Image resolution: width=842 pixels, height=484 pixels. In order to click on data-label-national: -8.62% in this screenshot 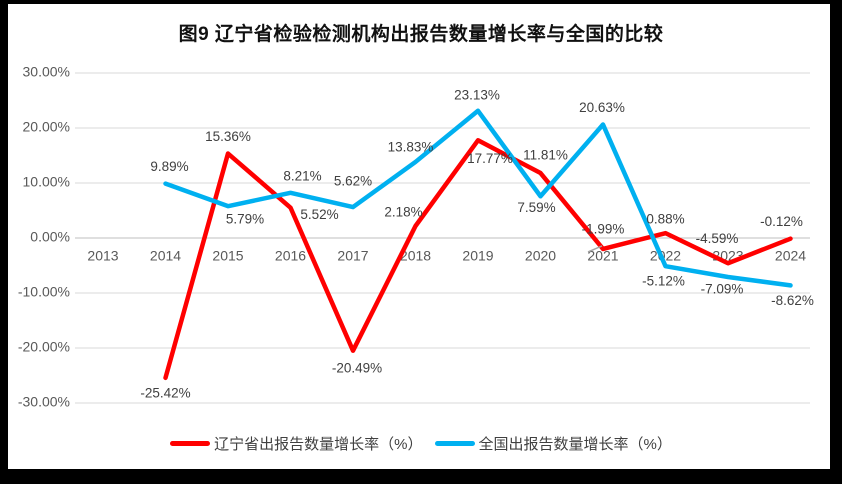, I will do `click(792, 300)`.